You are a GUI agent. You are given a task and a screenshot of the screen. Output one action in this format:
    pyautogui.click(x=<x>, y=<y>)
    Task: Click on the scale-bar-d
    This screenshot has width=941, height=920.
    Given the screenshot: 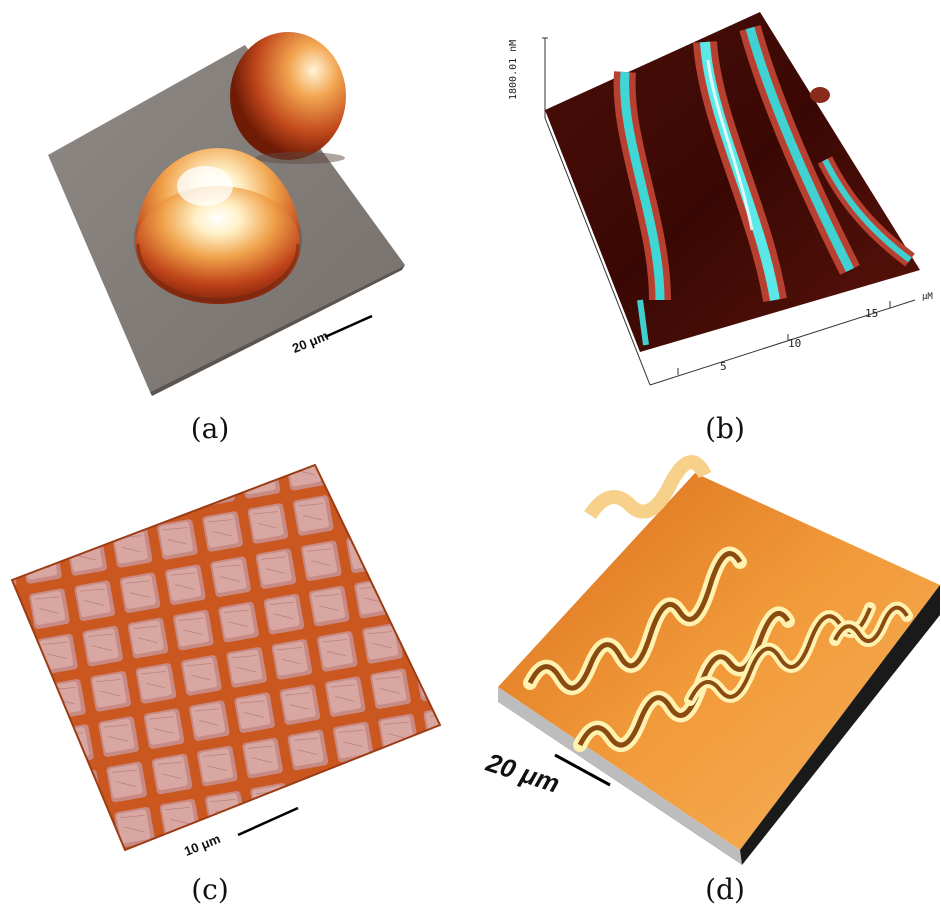 What is the action you would take?
    pyautogui.click(x=582, y=770)
    